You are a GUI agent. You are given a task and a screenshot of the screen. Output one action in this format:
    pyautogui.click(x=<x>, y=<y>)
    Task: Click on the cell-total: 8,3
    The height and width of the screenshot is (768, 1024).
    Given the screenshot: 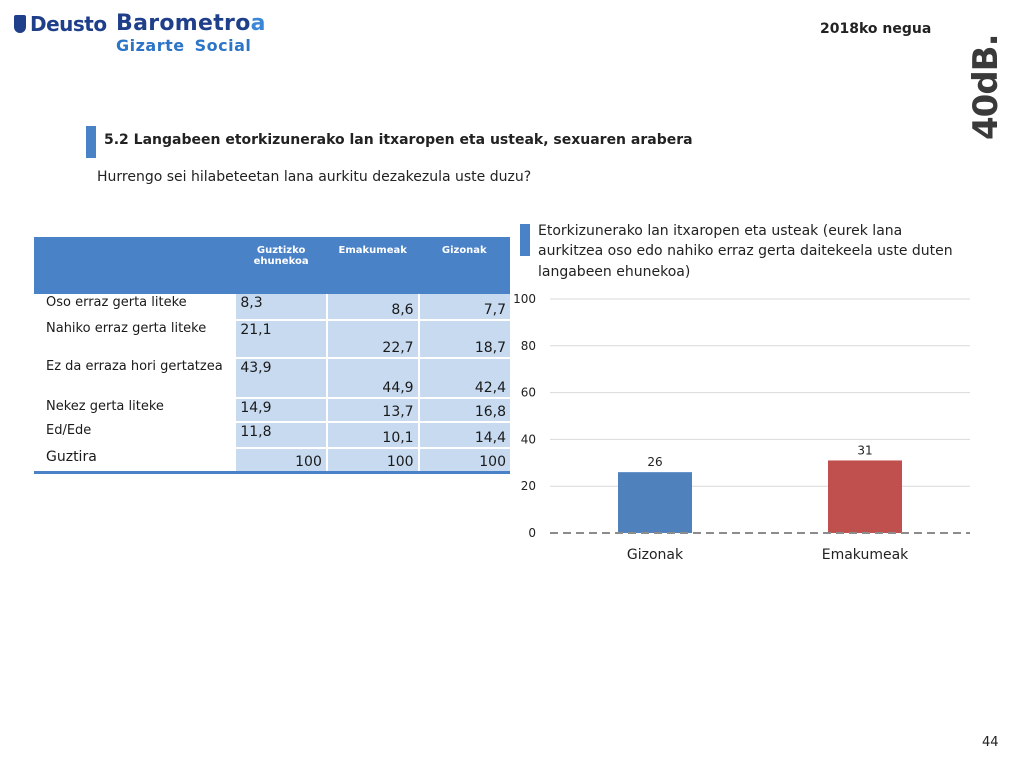 What is the action you would take?
    pyautogui.click(x=280, y=307)
    